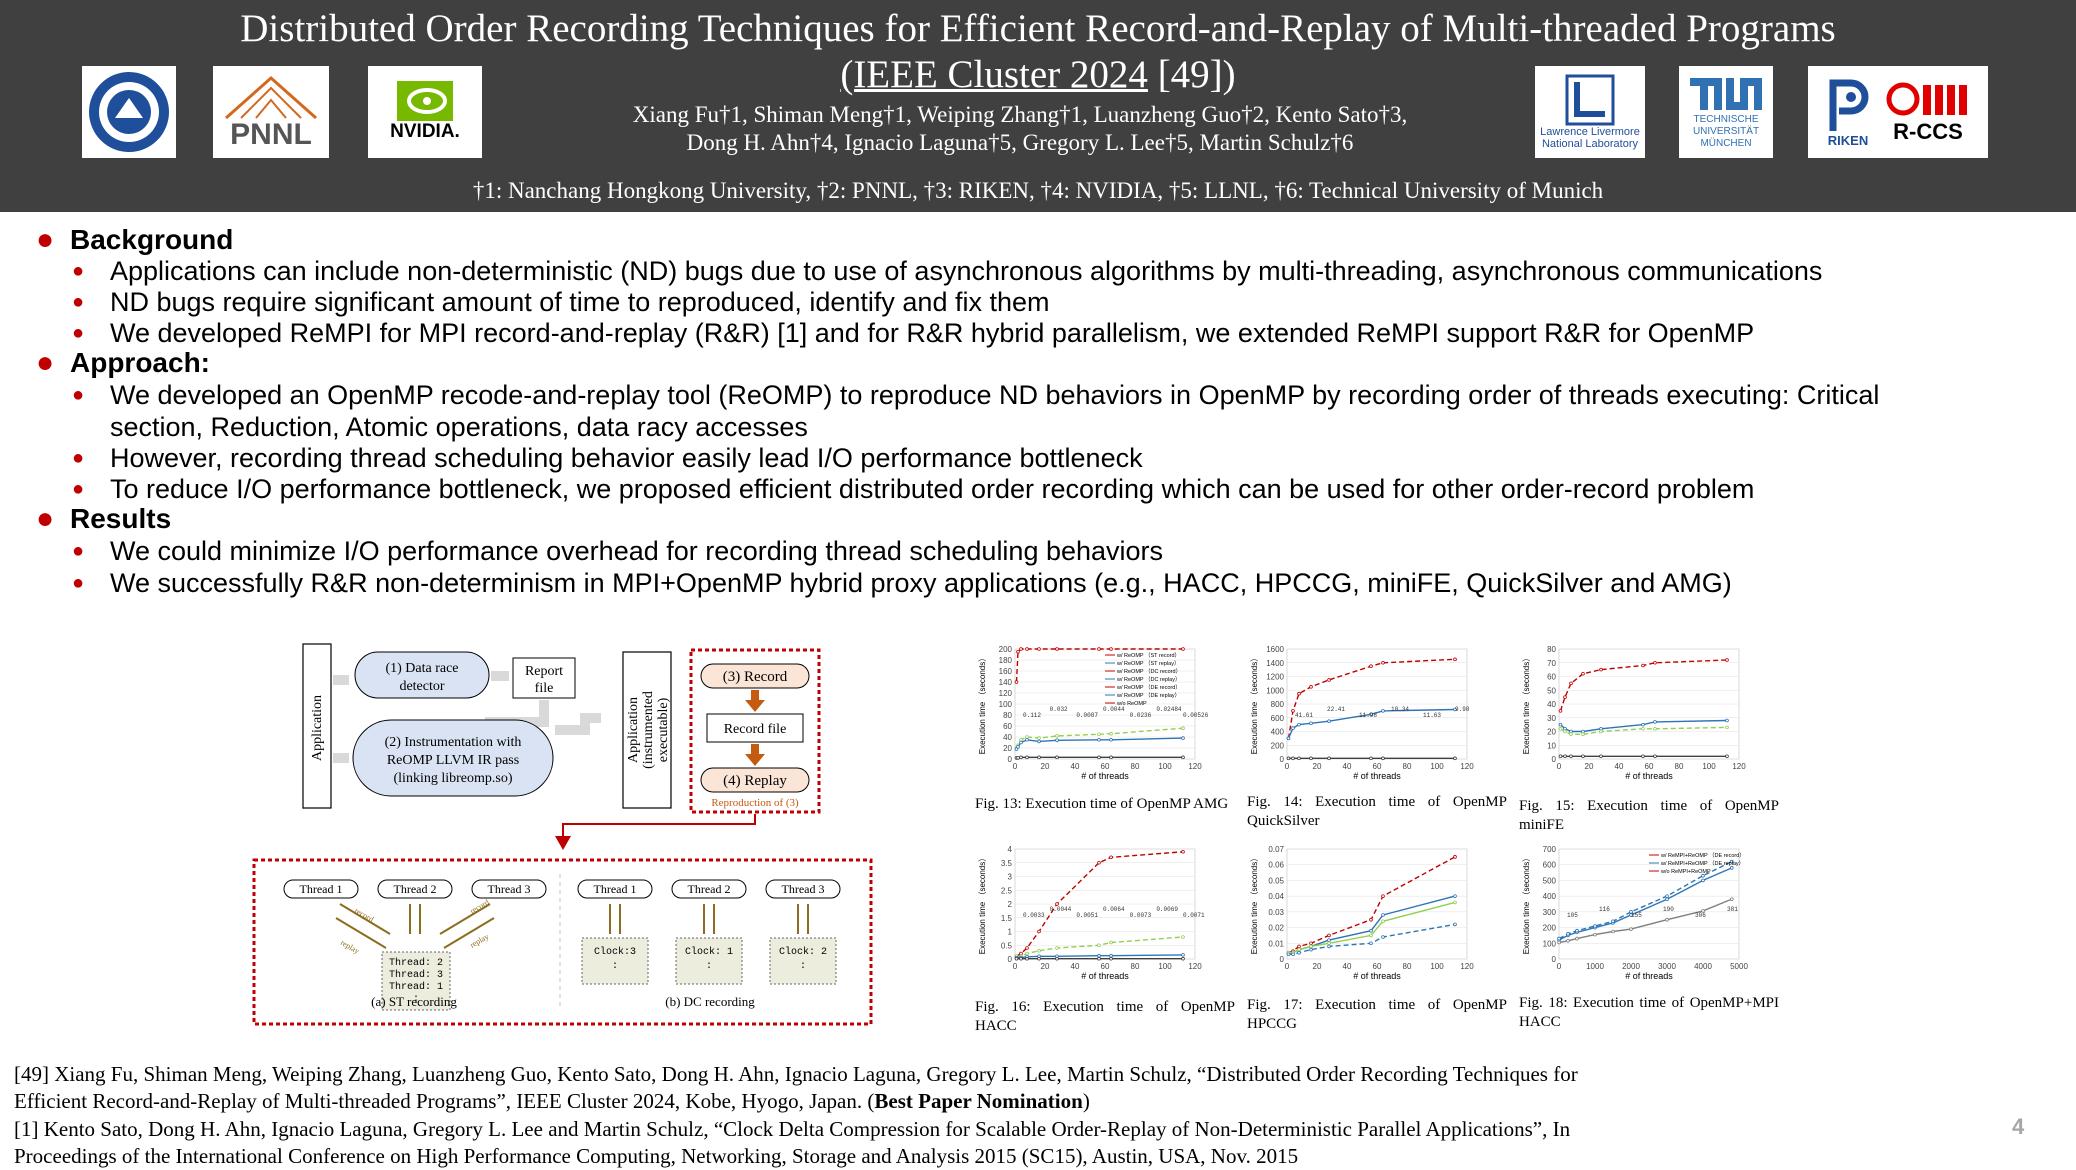  Describe the element at coordinates (755, 676) in the screenshot. I see `step3-record` at that location.